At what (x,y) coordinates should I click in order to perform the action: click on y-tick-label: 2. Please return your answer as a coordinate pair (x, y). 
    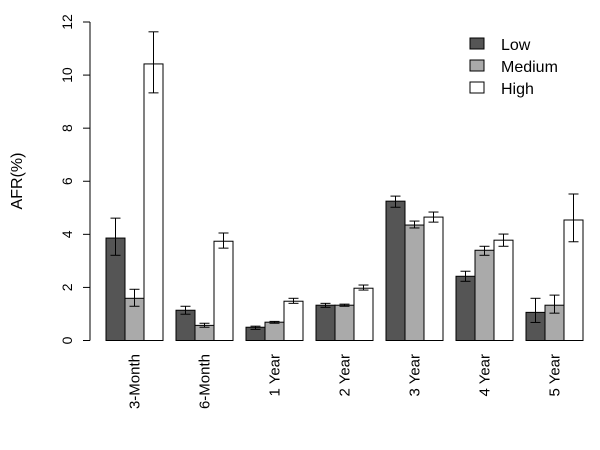
    Looking at the image, I should click on (67, 287).